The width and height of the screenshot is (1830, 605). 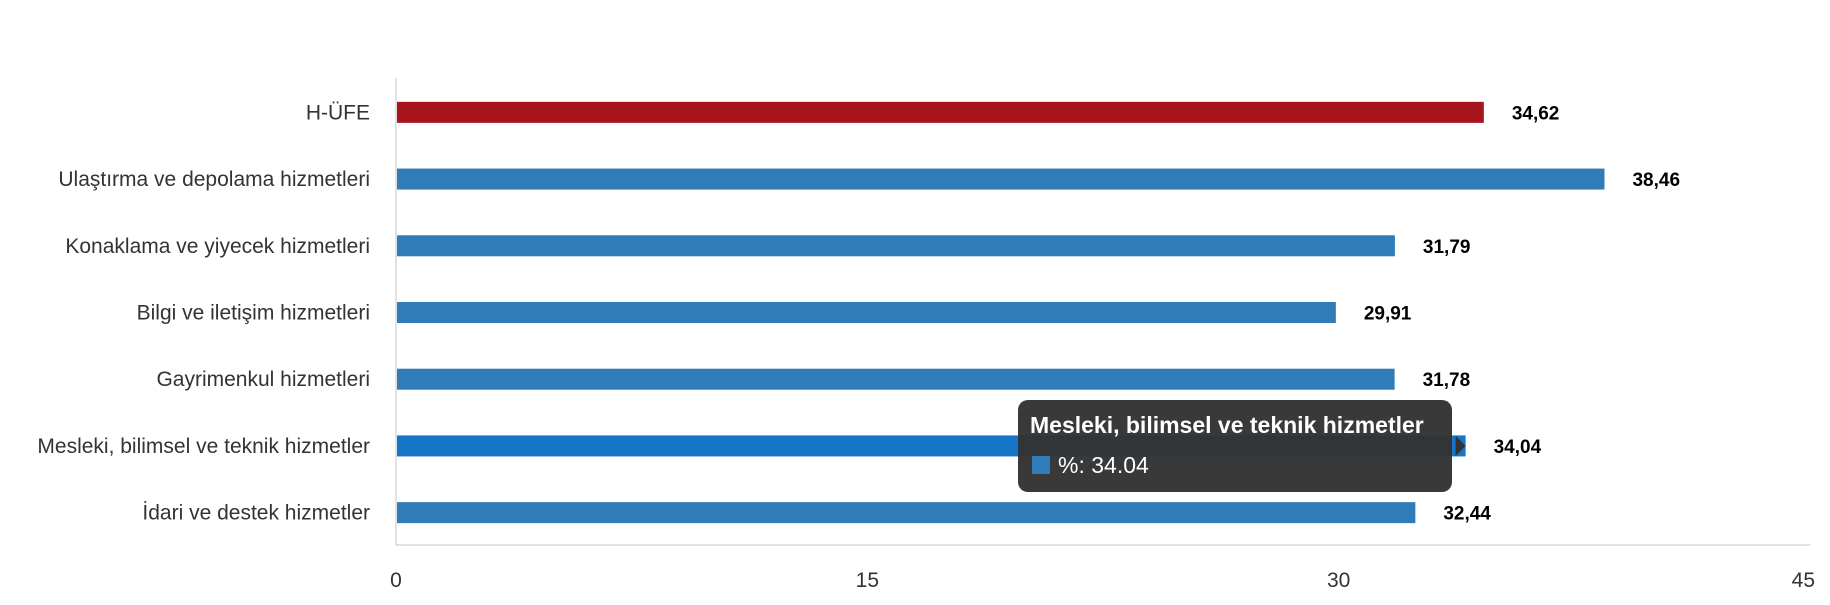 What do you see at coordinates (1467, 514) in the screenshot?
I see `data-label: 32,44` at bounding box center [1467, 514].